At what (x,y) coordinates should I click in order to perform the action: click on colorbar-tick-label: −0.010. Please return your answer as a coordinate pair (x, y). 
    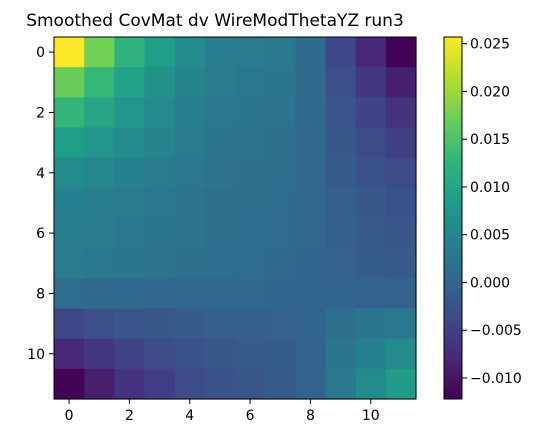
    Looking at the image, I should click on (496, 379).